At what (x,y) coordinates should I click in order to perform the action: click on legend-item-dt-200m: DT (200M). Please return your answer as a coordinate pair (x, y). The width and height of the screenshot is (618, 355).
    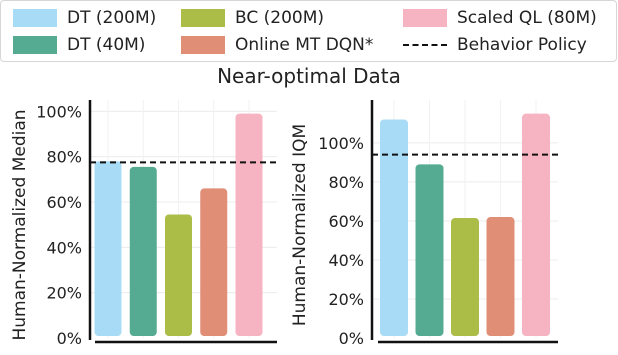
    Looking at the image, I should click on (84, 18).